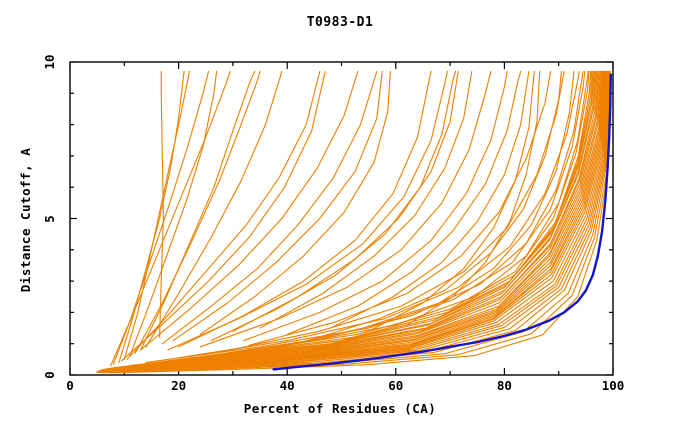  Describe the element at coordinates (287, 385) in the screenshot. I see `x-tick-label: 40` at that location.